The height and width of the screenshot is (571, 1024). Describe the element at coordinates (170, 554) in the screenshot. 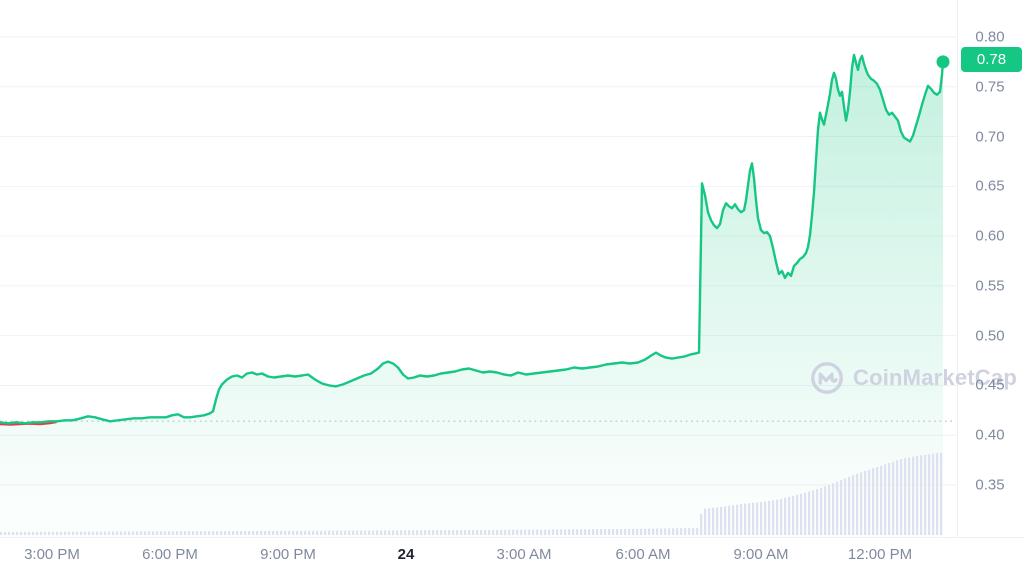

I see `x-axis-label-6-00-pm: 6:00 PM` at that location.